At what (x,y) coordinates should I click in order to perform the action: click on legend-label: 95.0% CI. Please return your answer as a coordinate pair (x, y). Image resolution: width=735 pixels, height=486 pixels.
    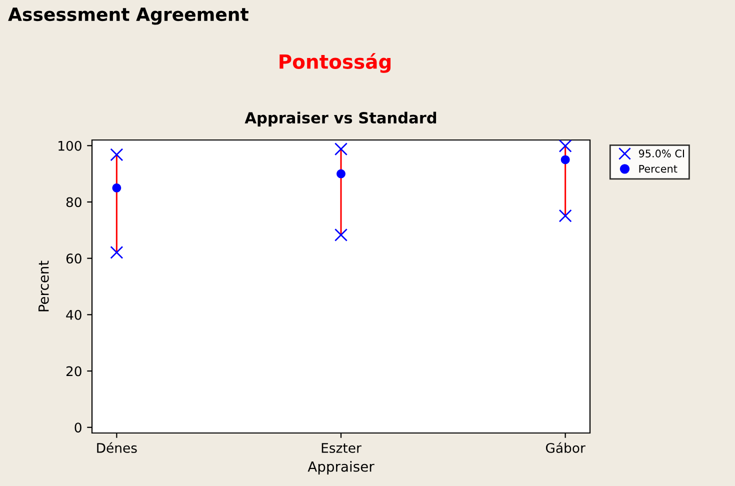
    Looking at the image, I should click on (661, 154).